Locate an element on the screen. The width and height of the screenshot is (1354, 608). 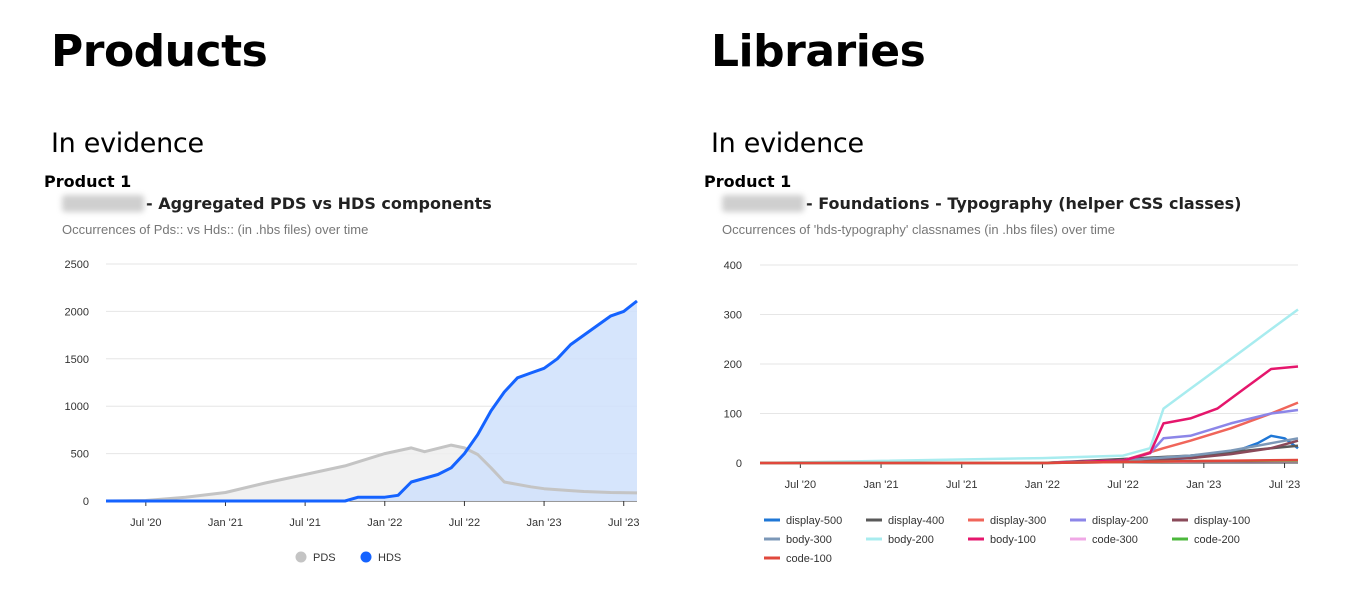
legend-label: code-200 is located at coordinates (1217, 540).